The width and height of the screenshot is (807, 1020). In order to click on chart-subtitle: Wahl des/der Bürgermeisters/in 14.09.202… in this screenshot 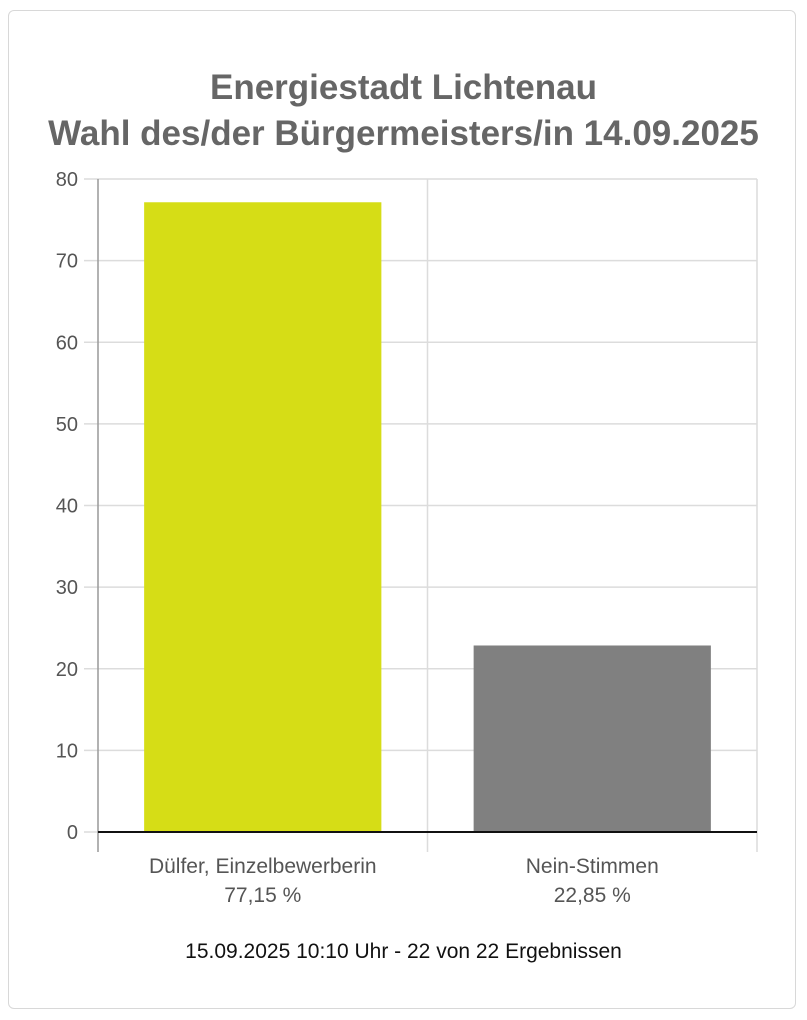, I will do `click(403, 133)`.